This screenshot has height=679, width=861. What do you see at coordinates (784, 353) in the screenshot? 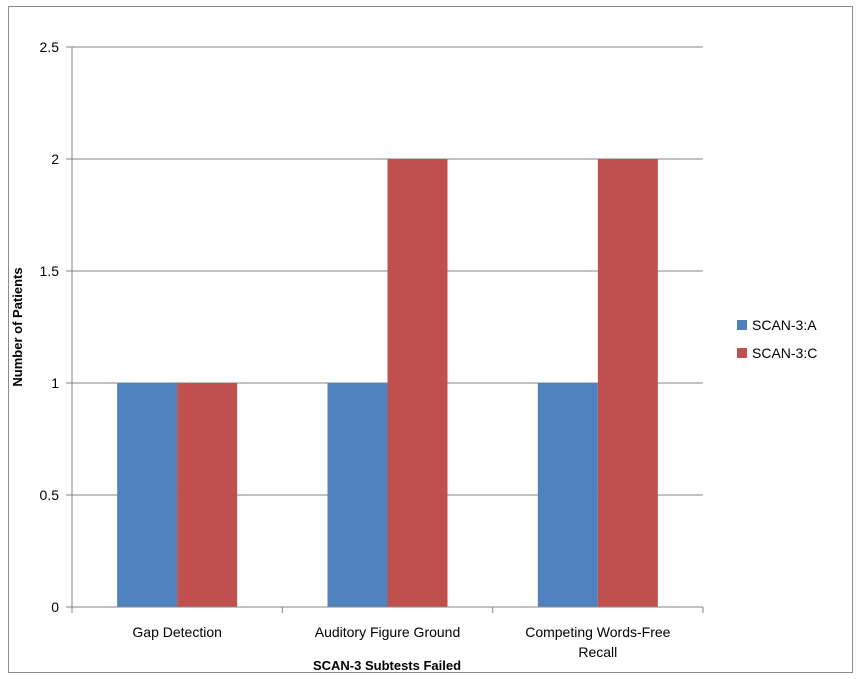
I see `legend-label: SCAN-3:C` at bounding box center [784, 353].